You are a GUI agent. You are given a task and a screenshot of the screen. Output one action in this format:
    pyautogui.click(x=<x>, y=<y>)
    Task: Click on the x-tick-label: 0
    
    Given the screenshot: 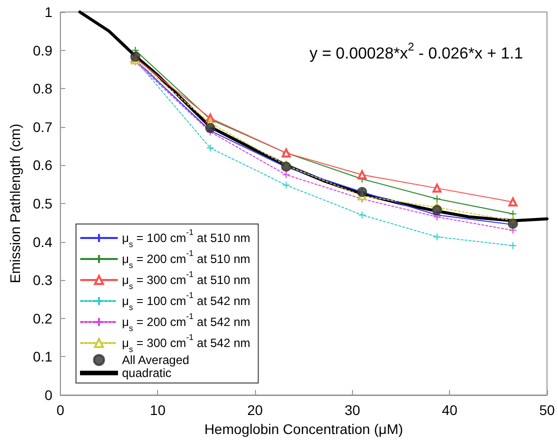 What is the action you would take?
    pyautogui.click(x=60, y=410)
    